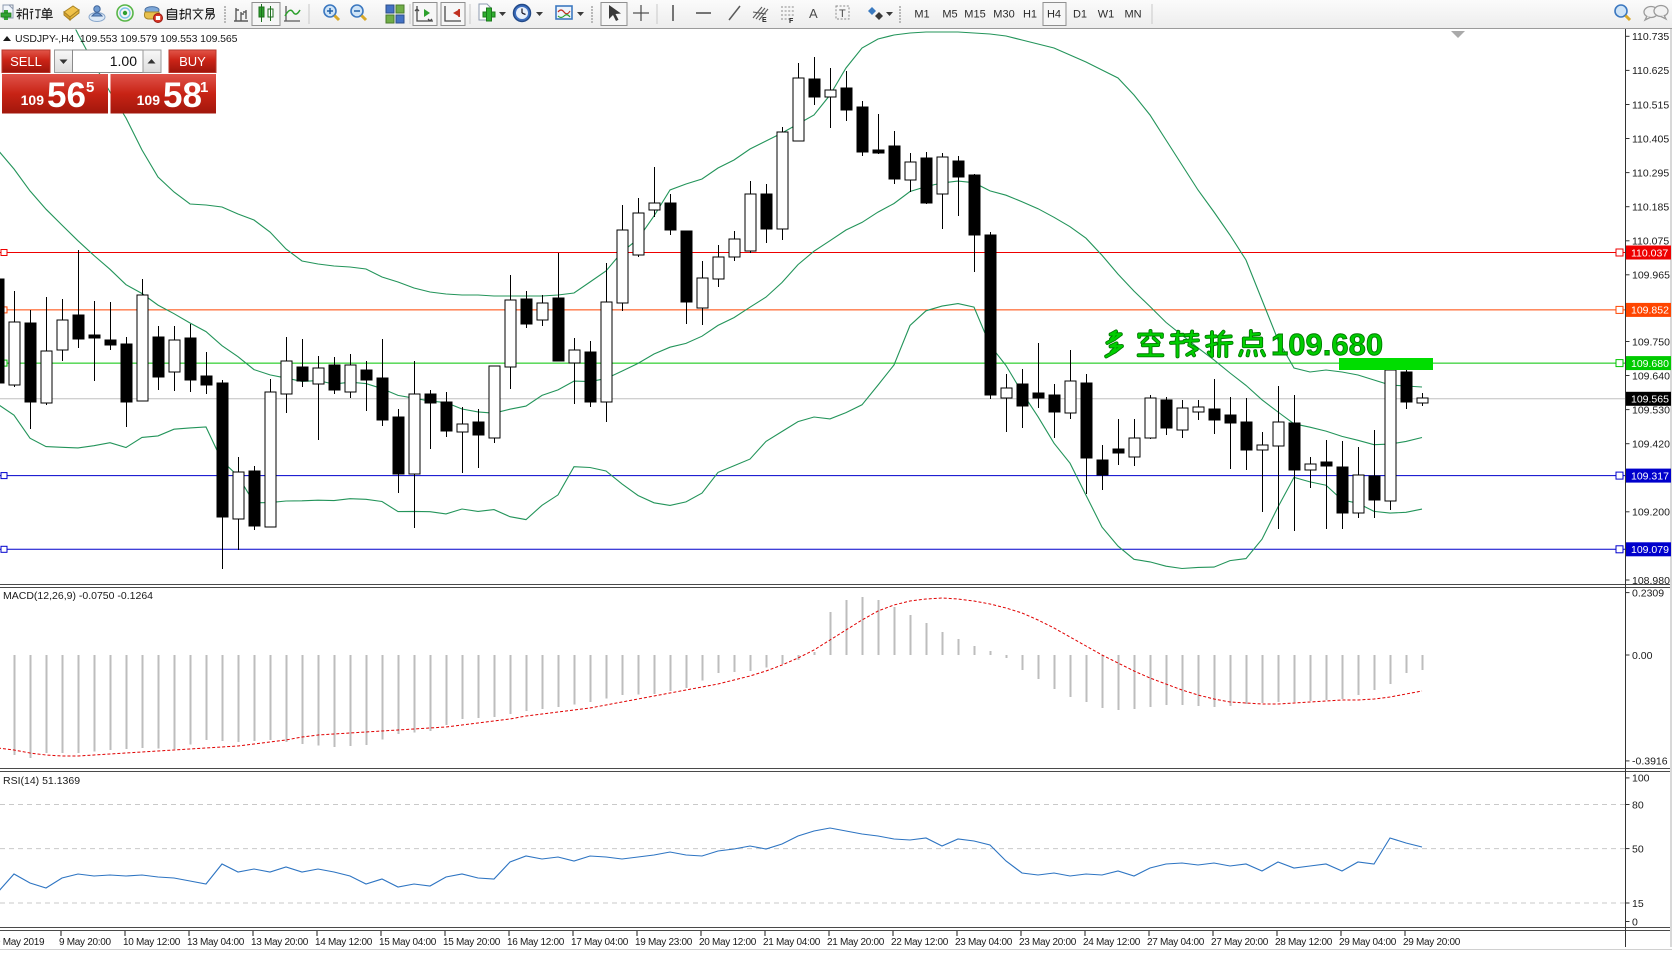 This screenshot has width=1672, height=953. What do you see at coordinates (182, 95) in the screenshot?
I see `svg-text: 58` at bounding box center [182, 95].